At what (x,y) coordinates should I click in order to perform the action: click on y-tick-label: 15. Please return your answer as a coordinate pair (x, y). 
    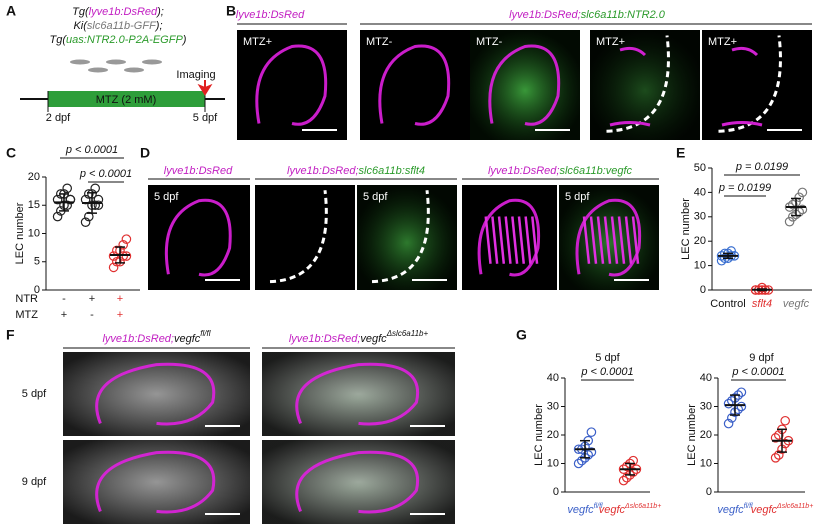
    Looking at the image, I should click on (34, 205).